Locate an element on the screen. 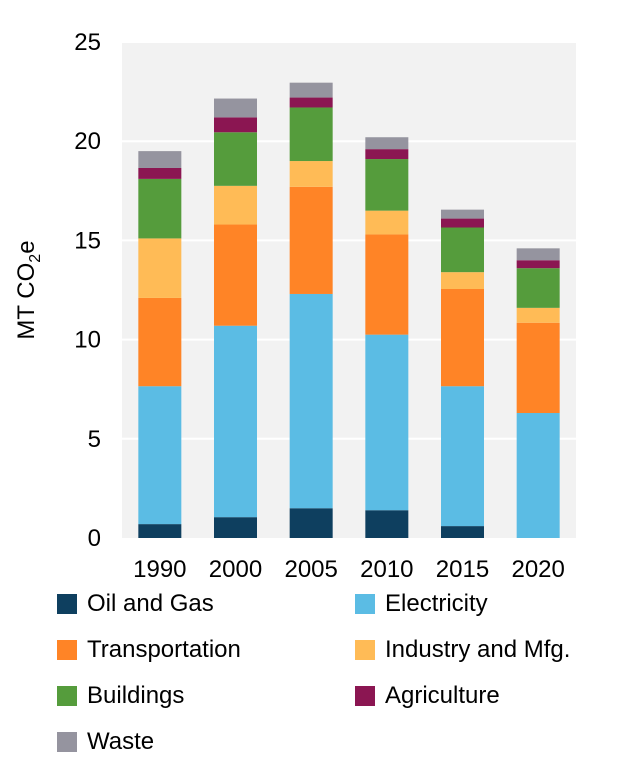 This screenshot has height=765, width=632. legend-item: Transportation is located at coordinates (149, 650).